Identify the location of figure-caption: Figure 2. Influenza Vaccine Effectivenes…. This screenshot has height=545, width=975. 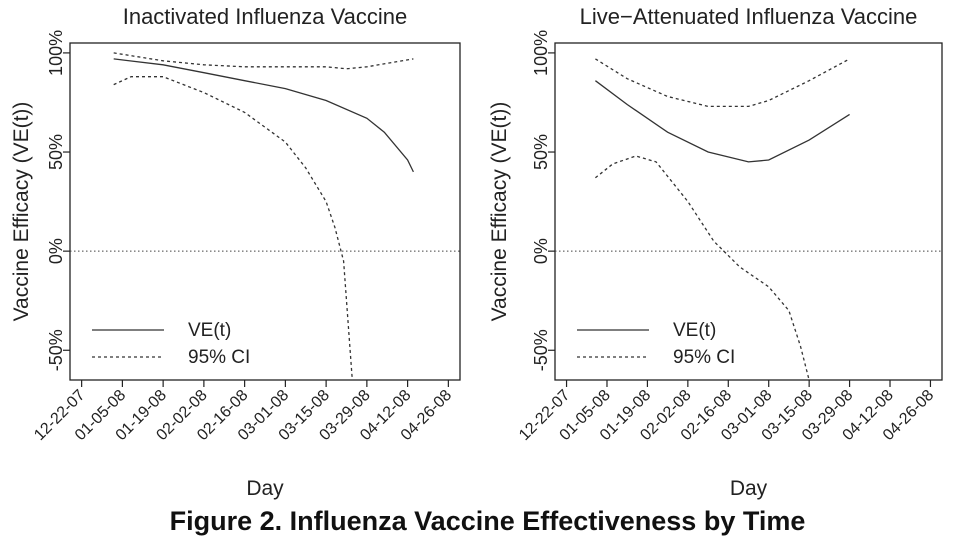
(487, 521).